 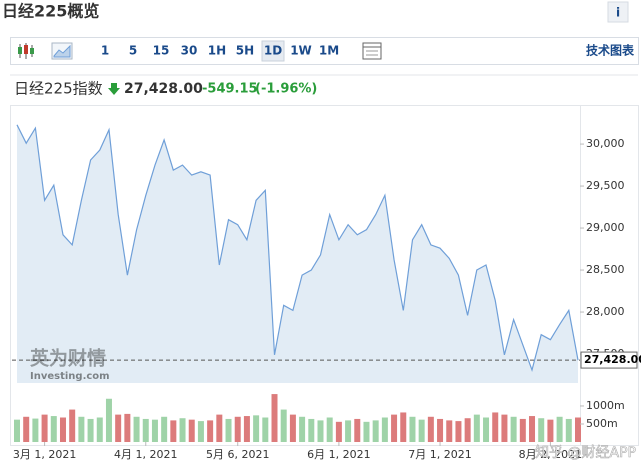 I want to click on last-price-tag, so click(x=609, y=360).